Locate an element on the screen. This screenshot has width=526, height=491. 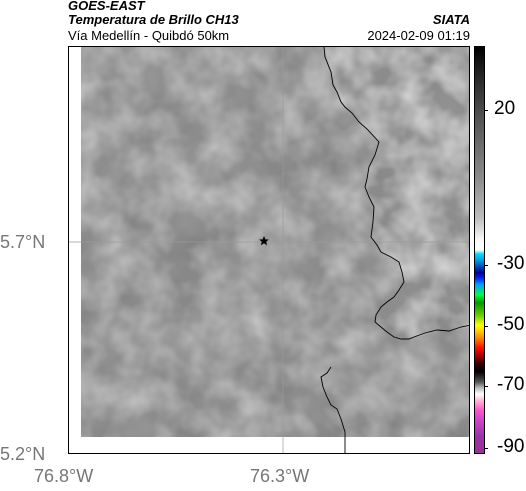
lon-tick-76-3: 76.3°W is located at coordinates (280, 476).